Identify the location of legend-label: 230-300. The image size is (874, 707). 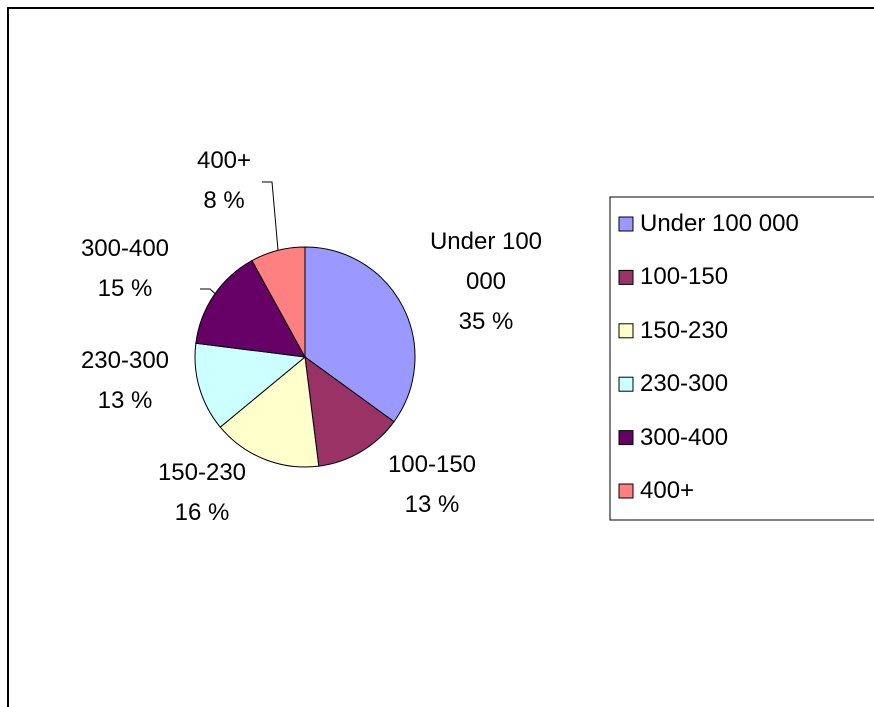
(684, 384).